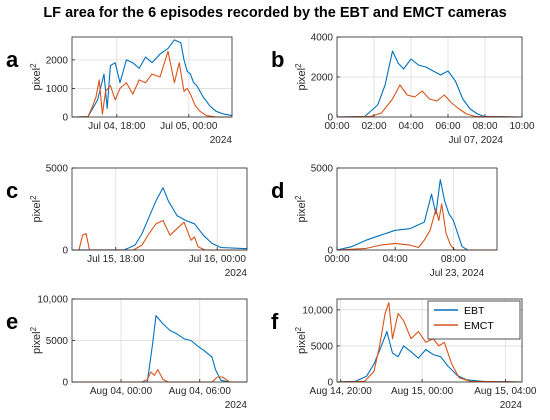 Image resolution: width=550 pixels, height=420 pixels. I want to click on x-tick-label: Aug 15, 00:00, so click(422, 391).